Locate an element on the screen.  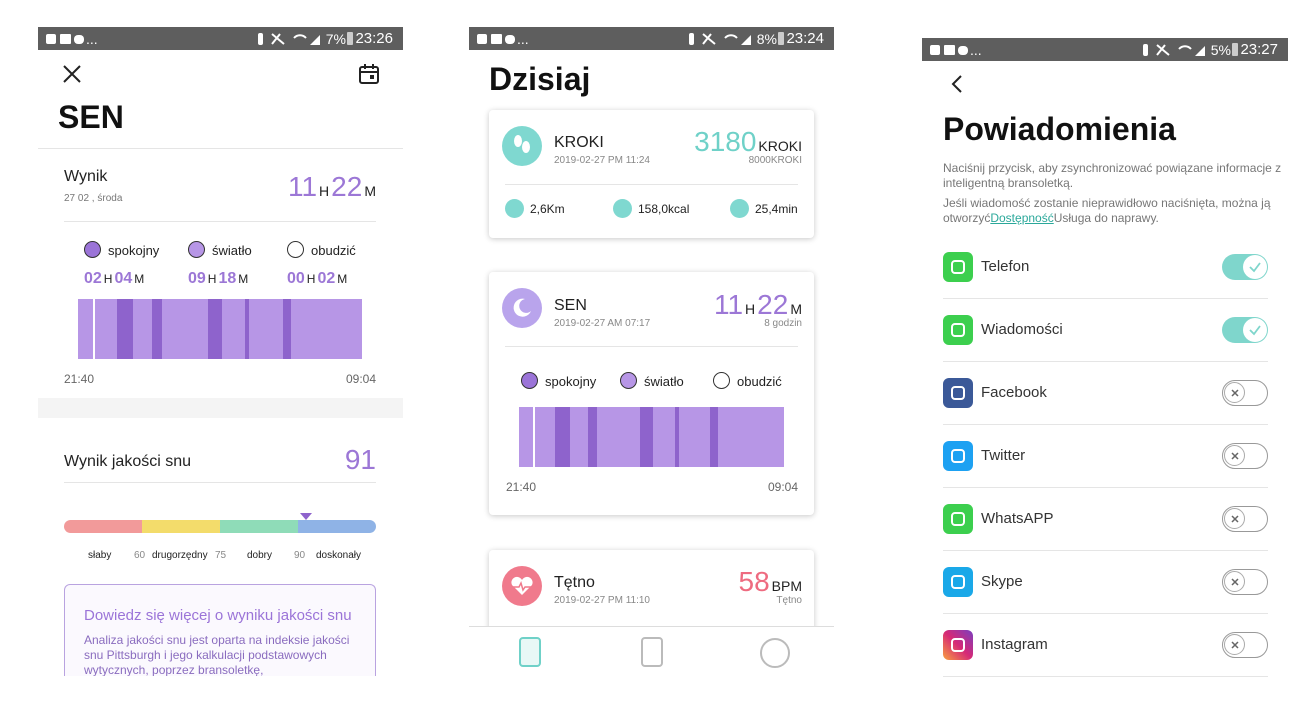
heart-rate: 58 BPM is located at coordinates (771, 582).